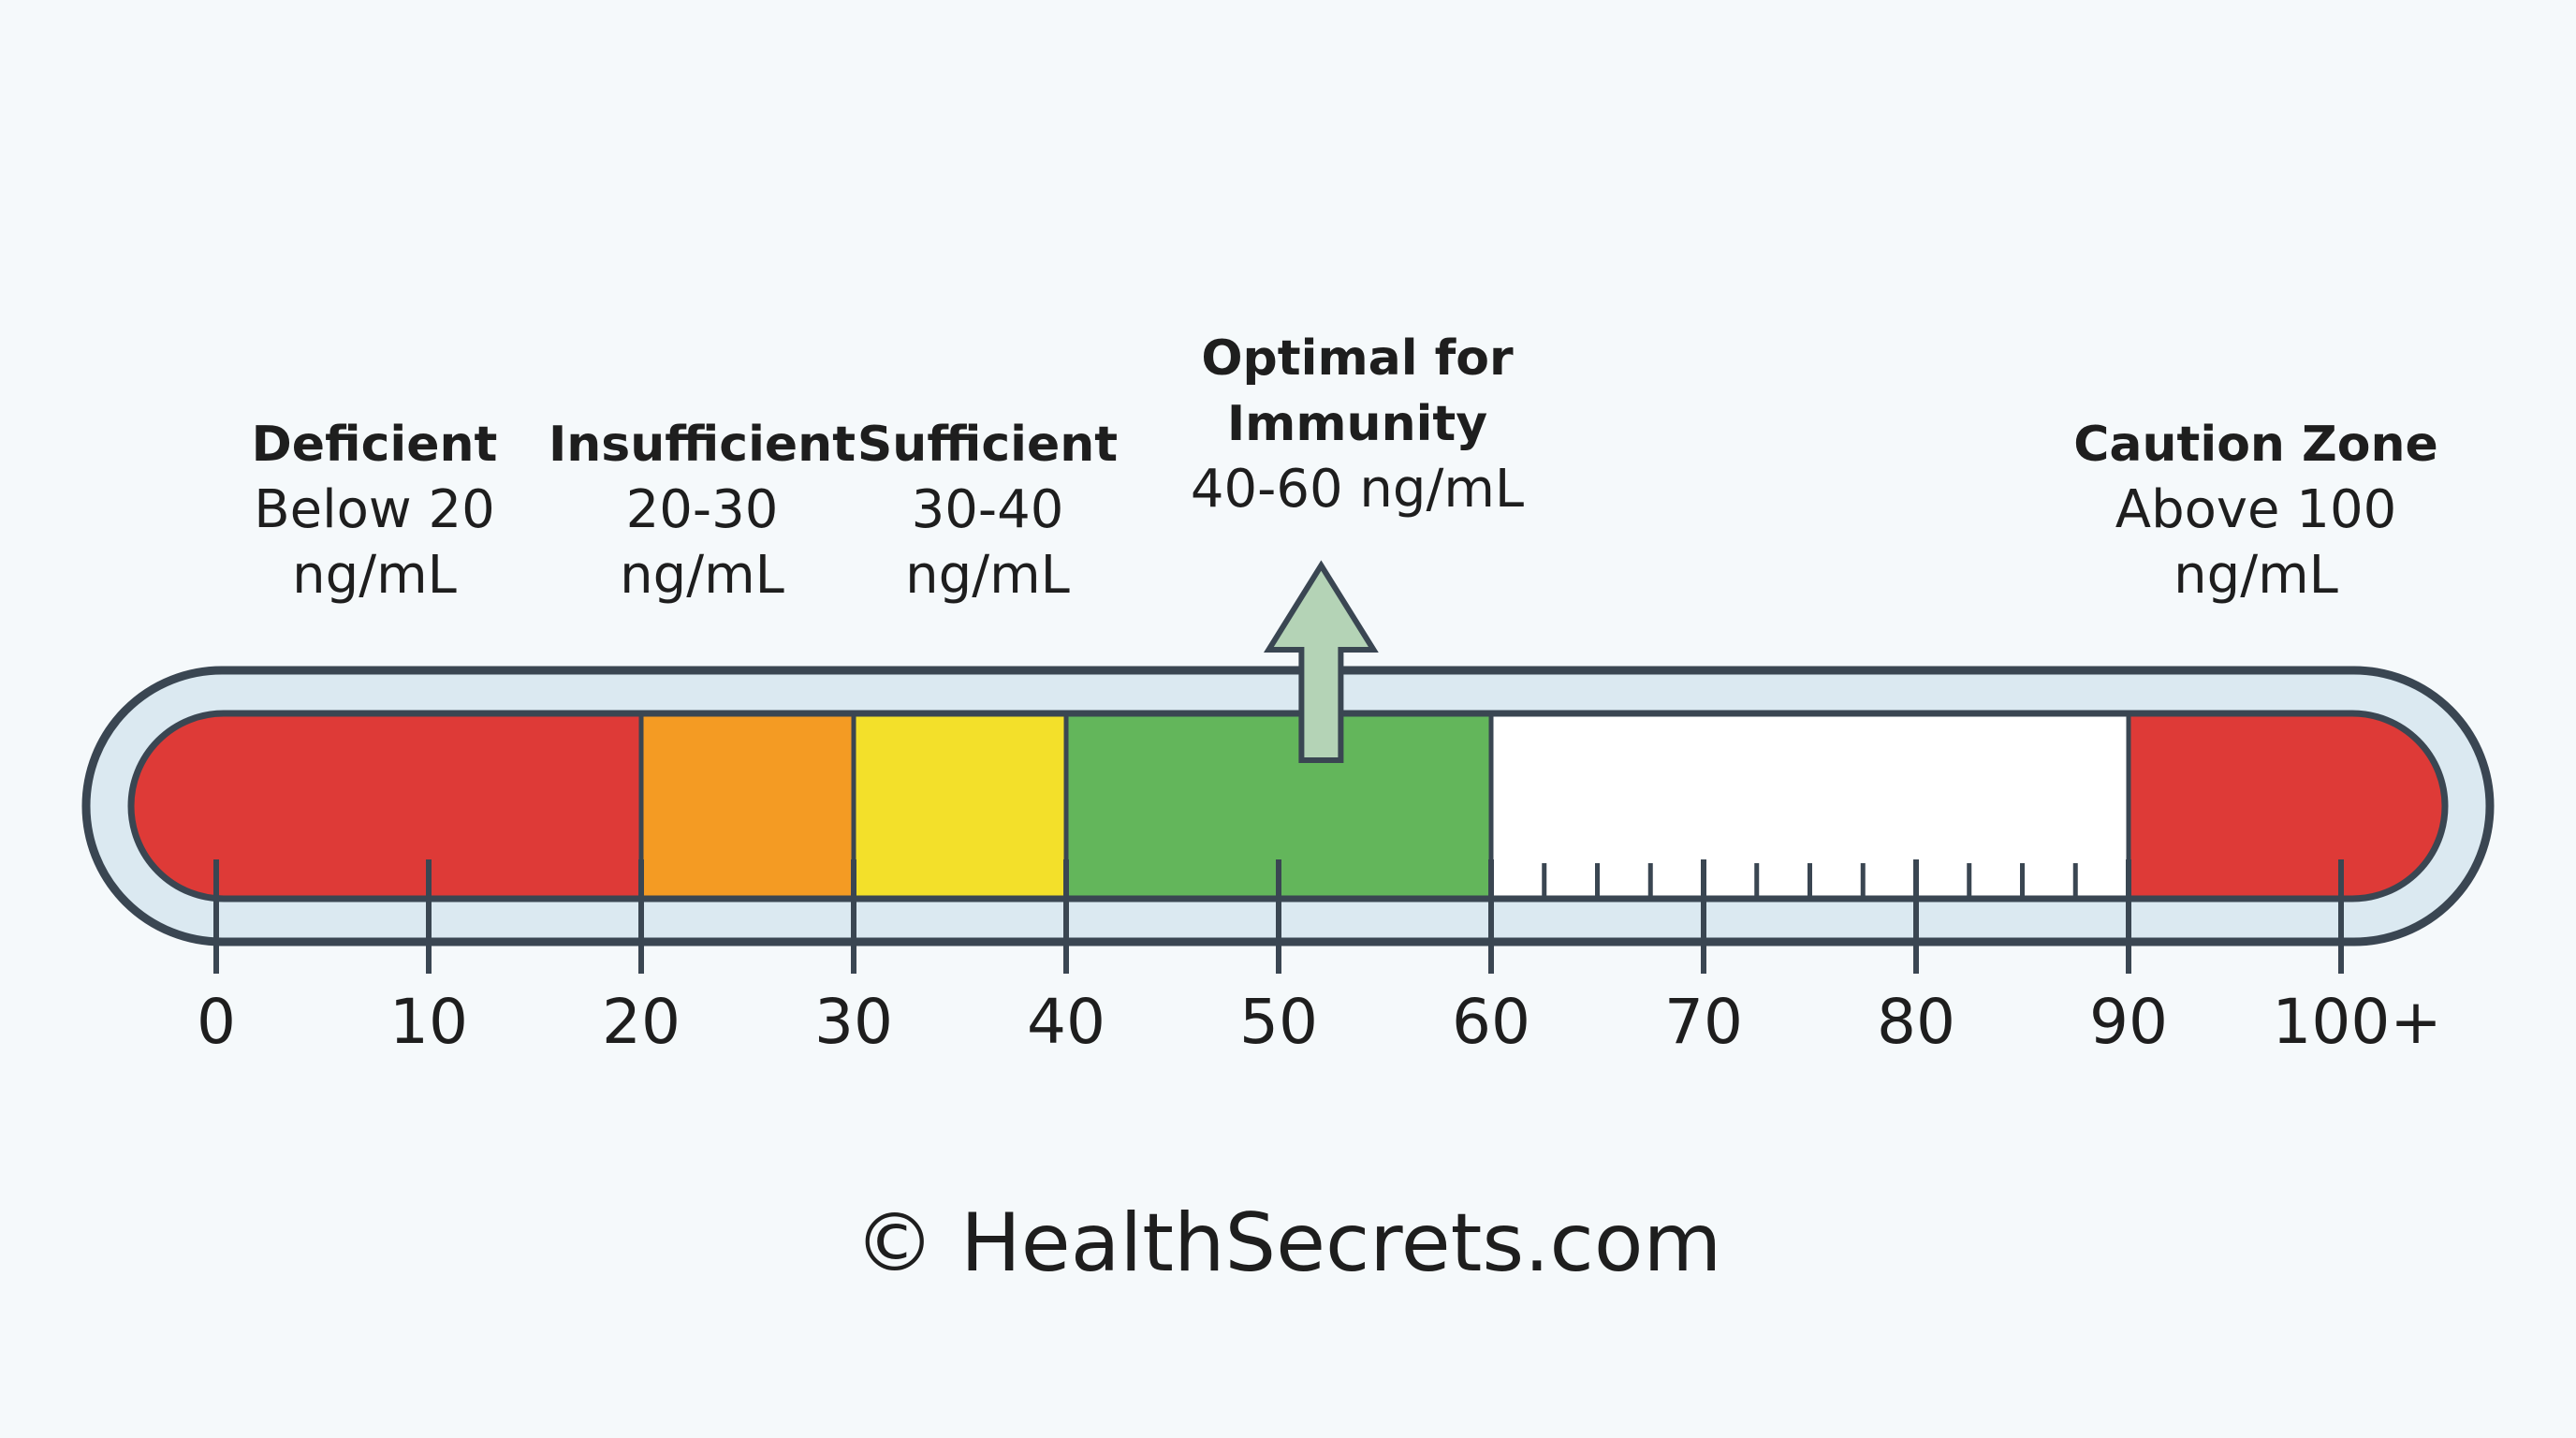 The image size is (2576, 1438). Describe the element at coordinates (1321, 661) in the screenshot. I see `optimal-marker-arrow-icon` at that location.